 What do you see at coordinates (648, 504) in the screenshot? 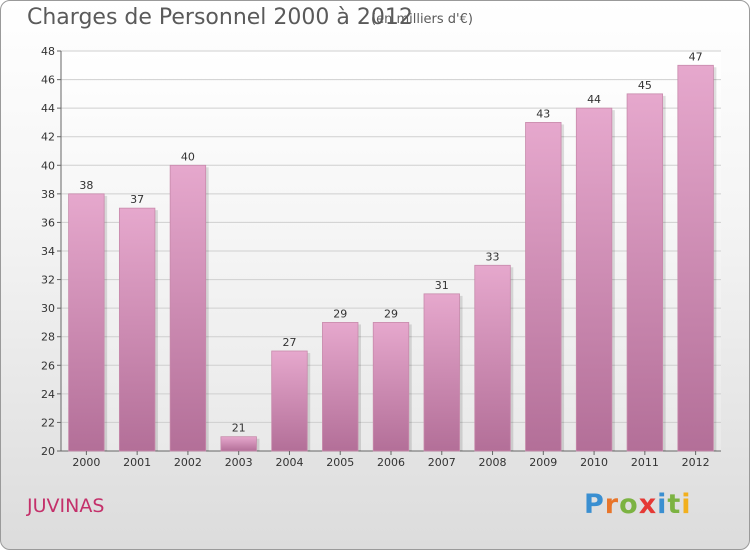
I see `logo-letter: x` at bounding box center [648, 504].